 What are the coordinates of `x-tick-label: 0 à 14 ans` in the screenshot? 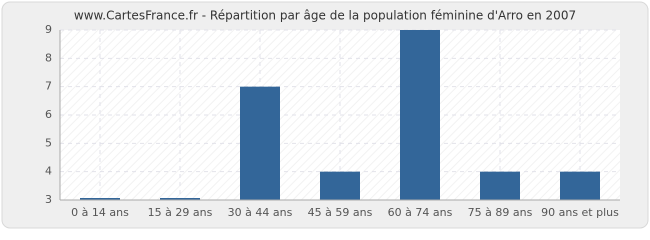 It's located at (100, 212).